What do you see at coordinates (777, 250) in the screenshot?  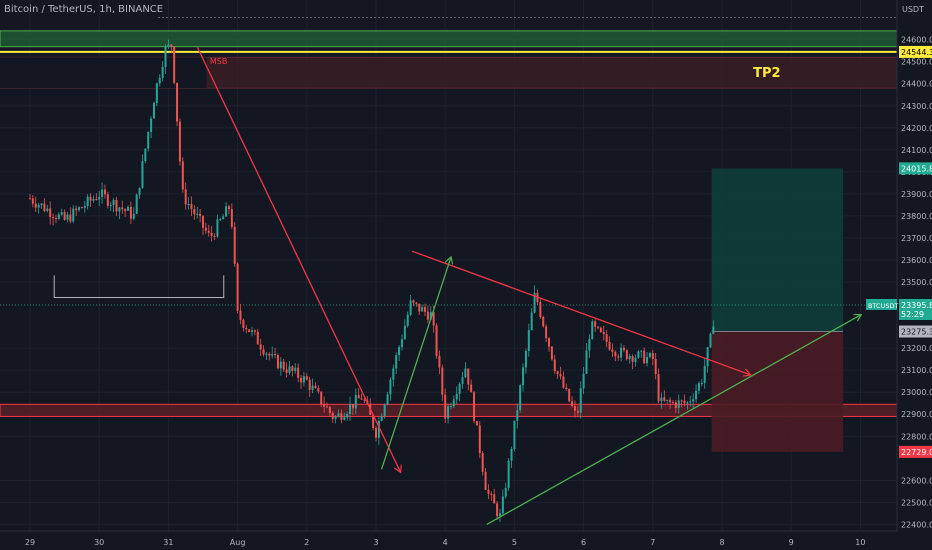 I see `position-profit-zone` at bounding box center [777, 250].